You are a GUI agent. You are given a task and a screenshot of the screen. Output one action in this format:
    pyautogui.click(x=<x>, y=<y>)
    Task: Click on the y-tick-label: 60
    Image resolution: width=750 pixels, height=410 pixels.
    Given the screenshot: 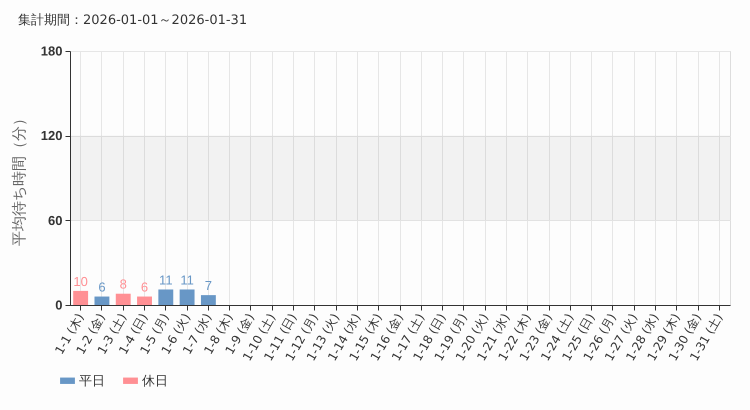 What is the action you would take?
    pyautogui.click(x=55, y=220)
    